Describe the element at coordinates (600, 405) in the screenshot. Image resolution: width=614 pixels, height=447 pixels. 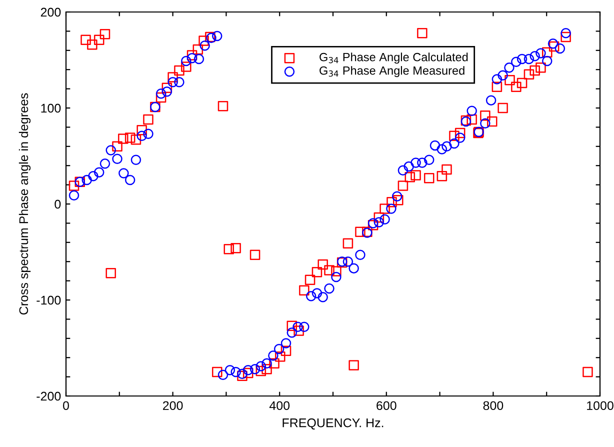
I see `x-tick-label: 1000` at that location.